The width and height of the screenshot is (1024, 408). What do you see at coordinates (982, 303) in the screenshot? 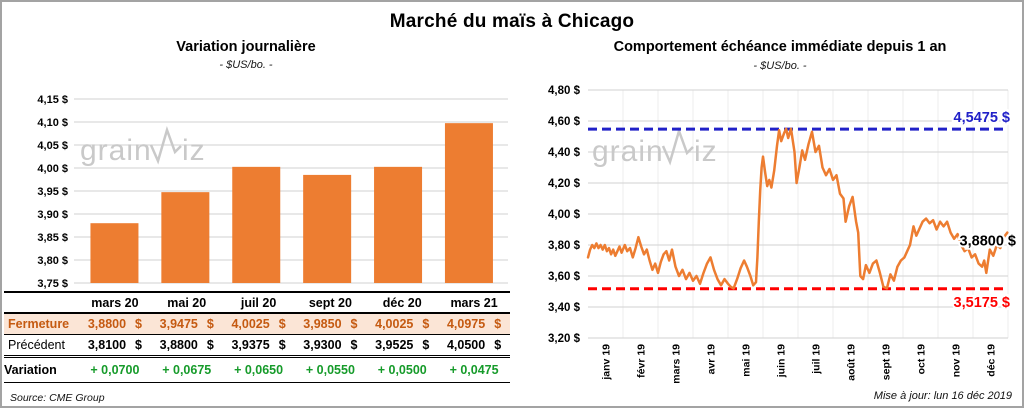
I see `support-label: 3,5175 $` at bounding box center [982, 303].